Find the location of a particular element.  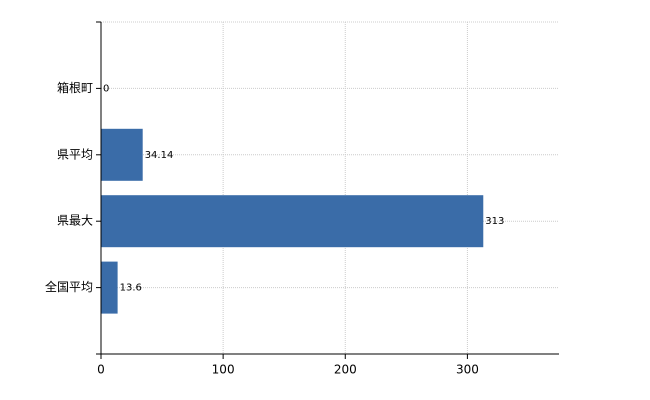

x-tick-label: 300 is located at coordinates (467, 370).